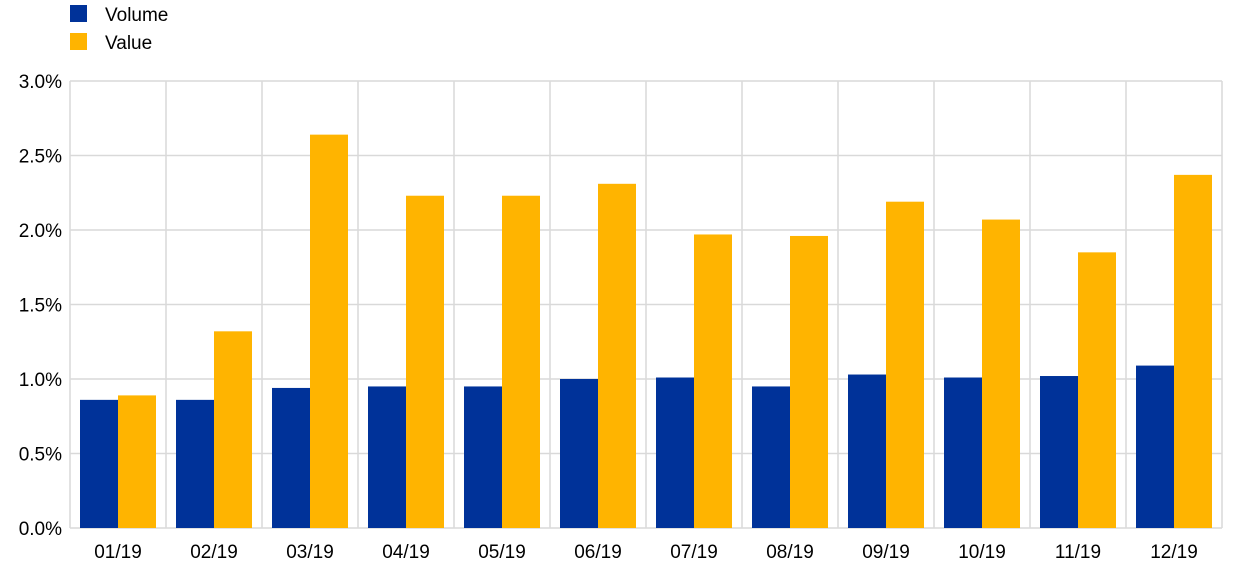  I want to click on x-tick-label: 06/19, so click(598, 552).